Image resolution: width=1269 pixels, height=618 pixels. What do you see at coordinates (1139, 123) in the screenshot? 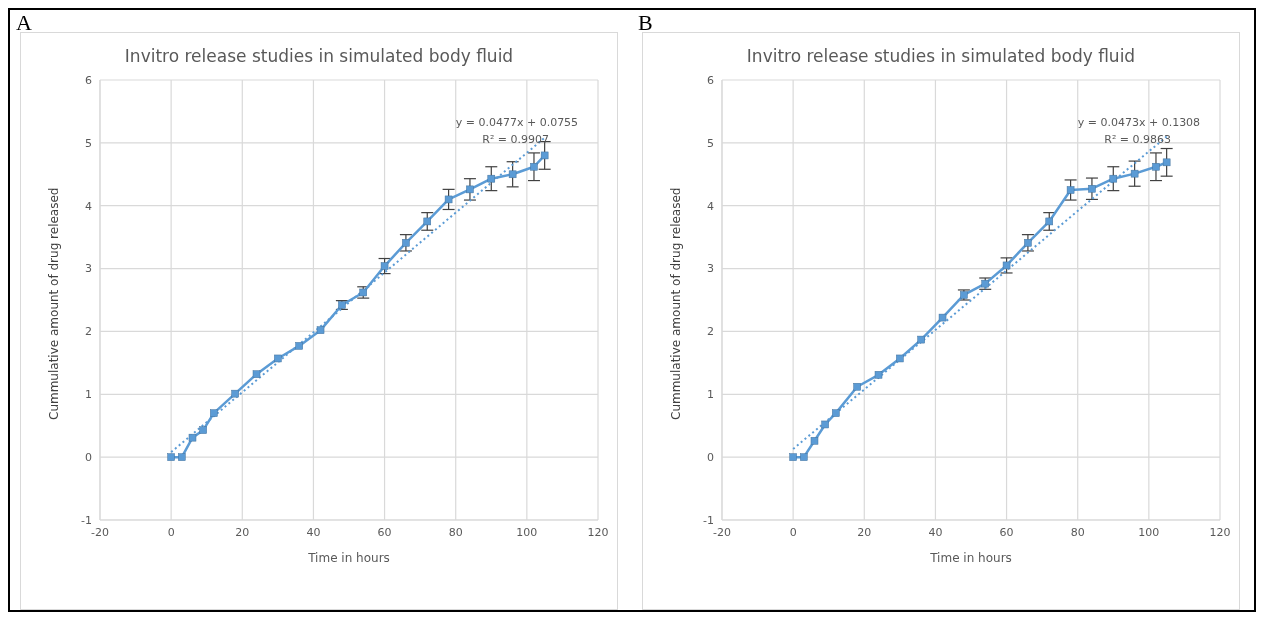
I see `annotation: y = 0.0473x + 0.1308` at bounding box center [1139, 123].